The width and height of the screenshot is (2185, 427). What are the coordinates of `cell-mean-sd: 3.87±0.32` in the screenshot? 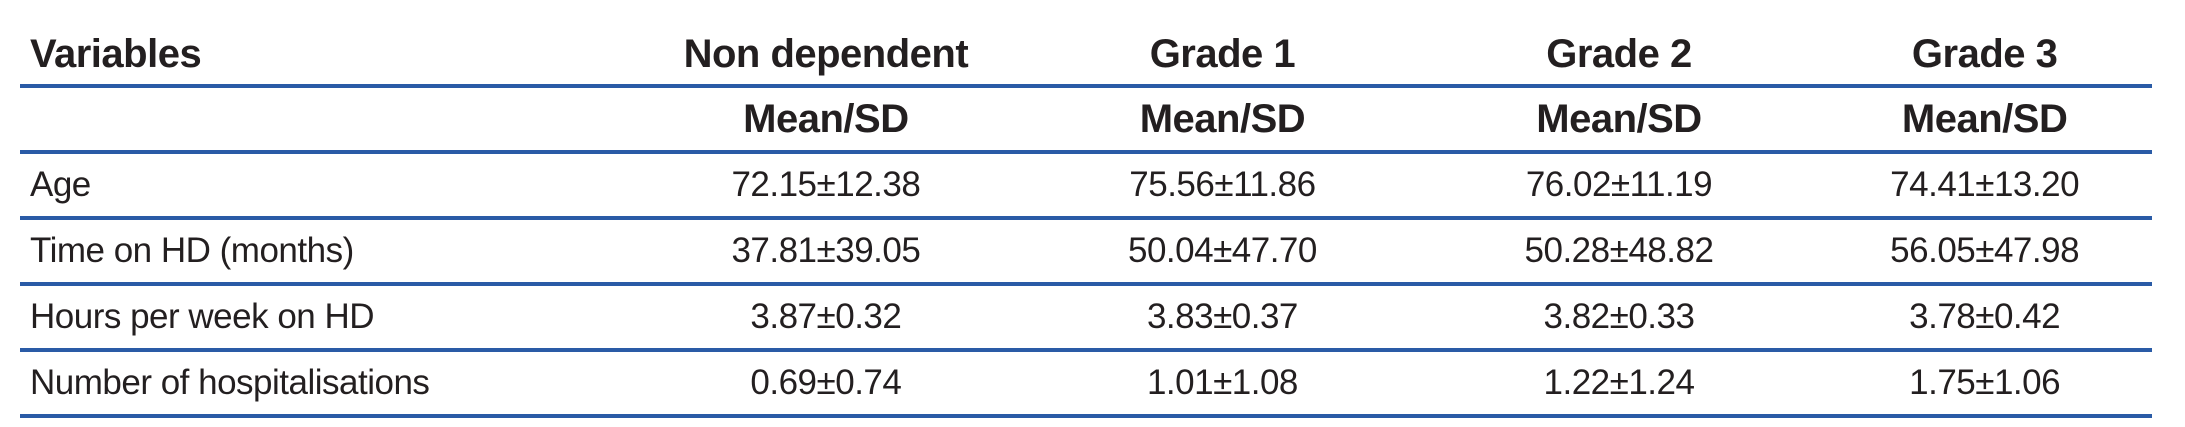 It's located at (826, 318).